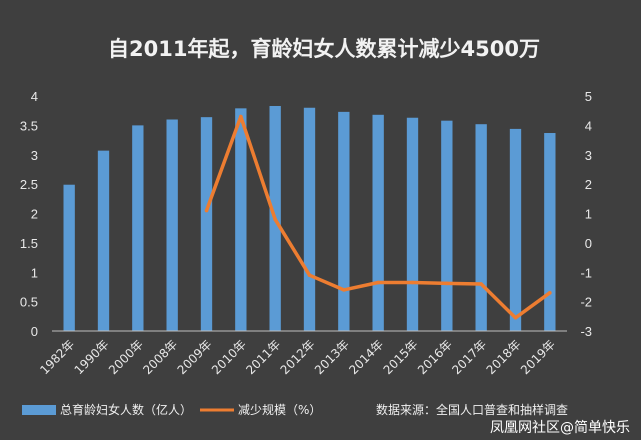  Describe the element at coordinates (586, 331) in the screenshot. I see `right-tick-label: -3` at that location.